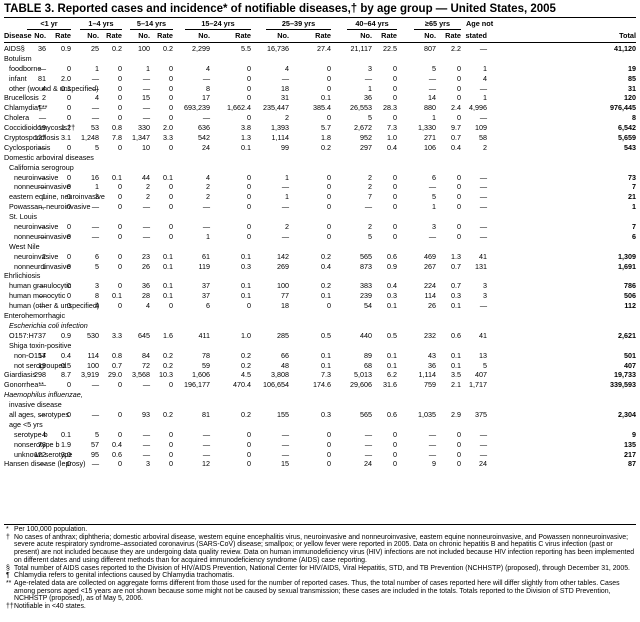 Image resolution: width=640 pixels, height=622 pixels. Describe the element at coordinates (392, 414) in the screenshot. I see `data-cell: 0.6` at that location.